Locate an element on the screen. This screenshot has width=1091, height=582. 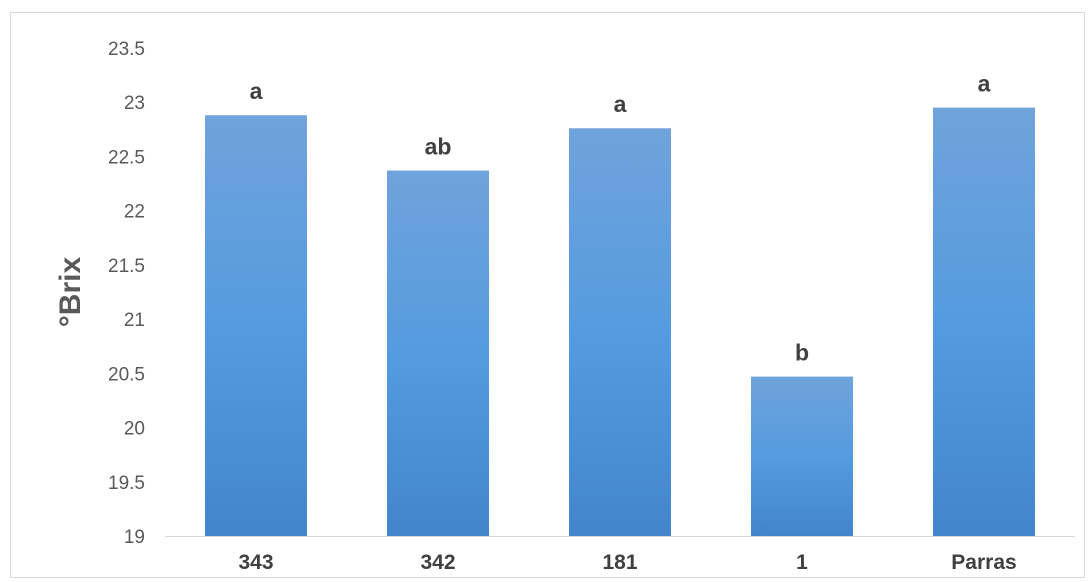
bar-parras is located at coordinates (984, 322).